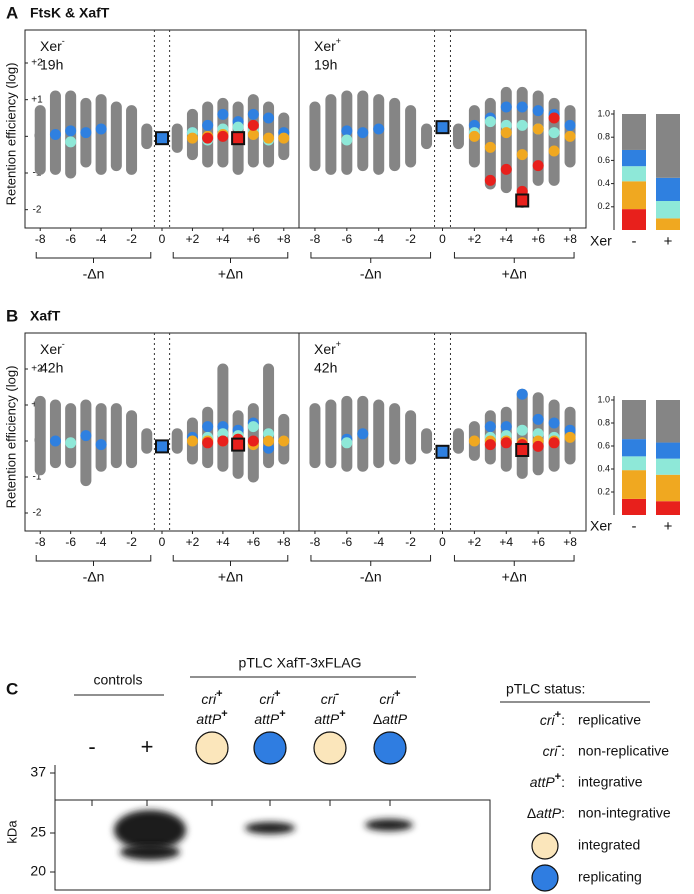 The image size is (694, 894). Describe the element at coordinates (547, 780) in the screenshot. I see `legend-term: attP+:` at that location.